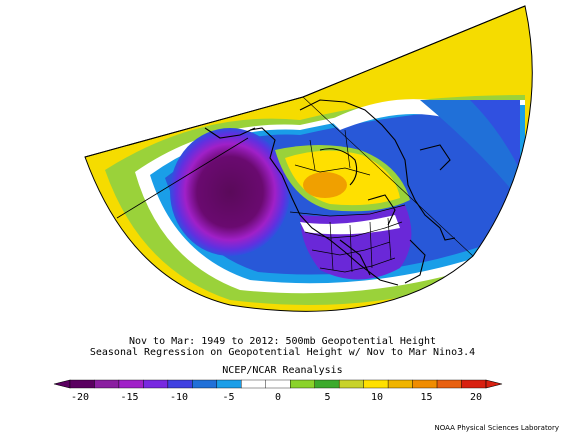 This screenshot has height=437, width=565. I want to click on colorbar-tick-label: 20, so click(476, 397).